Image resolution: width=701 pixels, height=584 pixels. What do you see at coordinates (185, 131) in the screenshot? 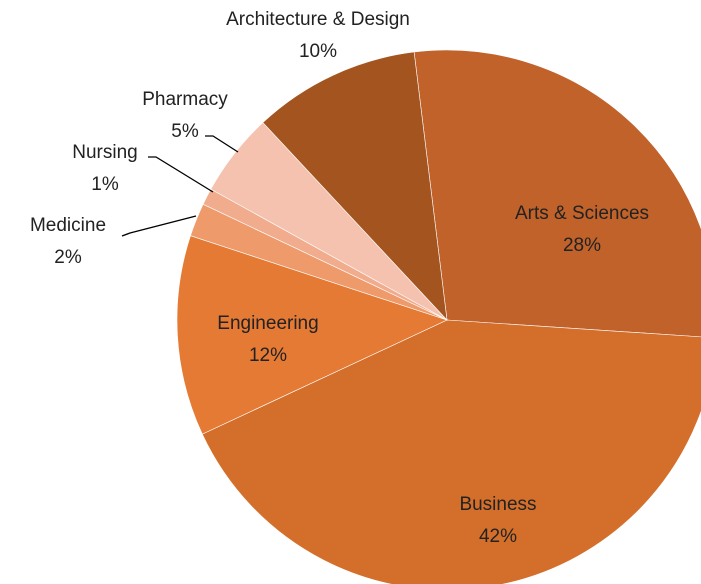
I see `slice-value-label: 5%` at bounding box center [185, 131].